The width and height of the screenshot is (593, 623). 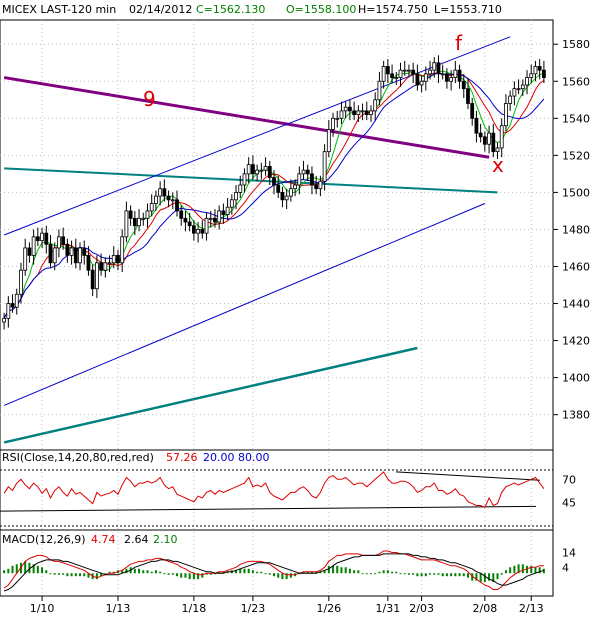 I want to click on x-tick-label: 1/26, so click(x=328, y=608).